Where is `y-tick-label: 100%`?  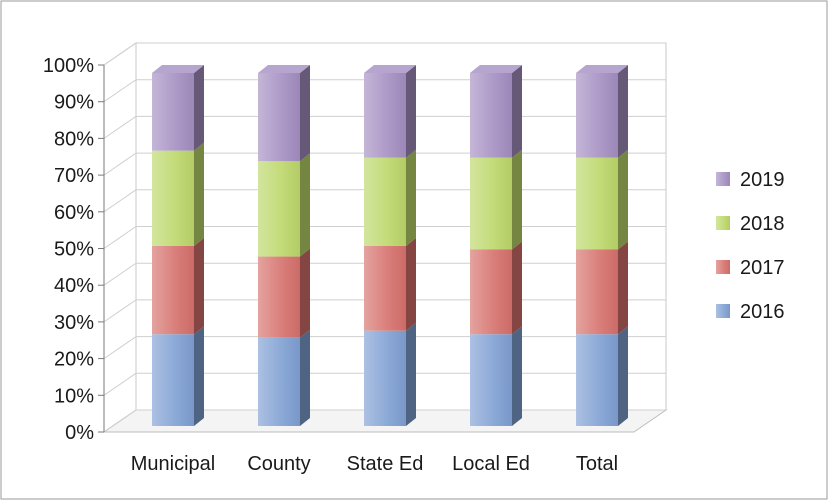
y-tick-label: 100% is located at coordinates (68, 66).